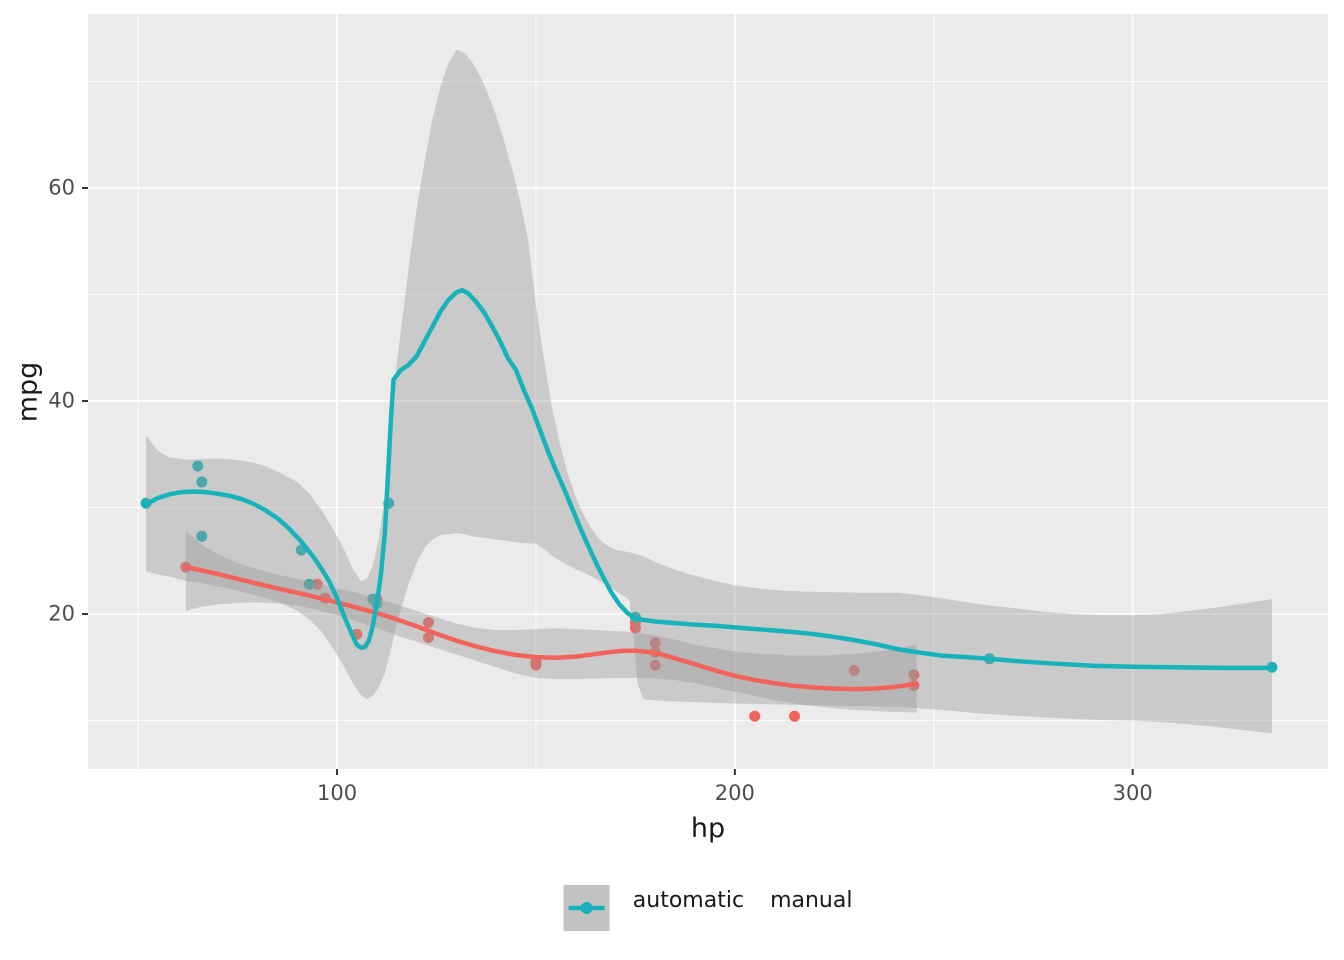 The width and height of the screenshot is (1344, 960). What do you see at coordinates (1132, 793) in the screenshot?
I see `x-tick-label: 300` at bounding box center [1132, 793].